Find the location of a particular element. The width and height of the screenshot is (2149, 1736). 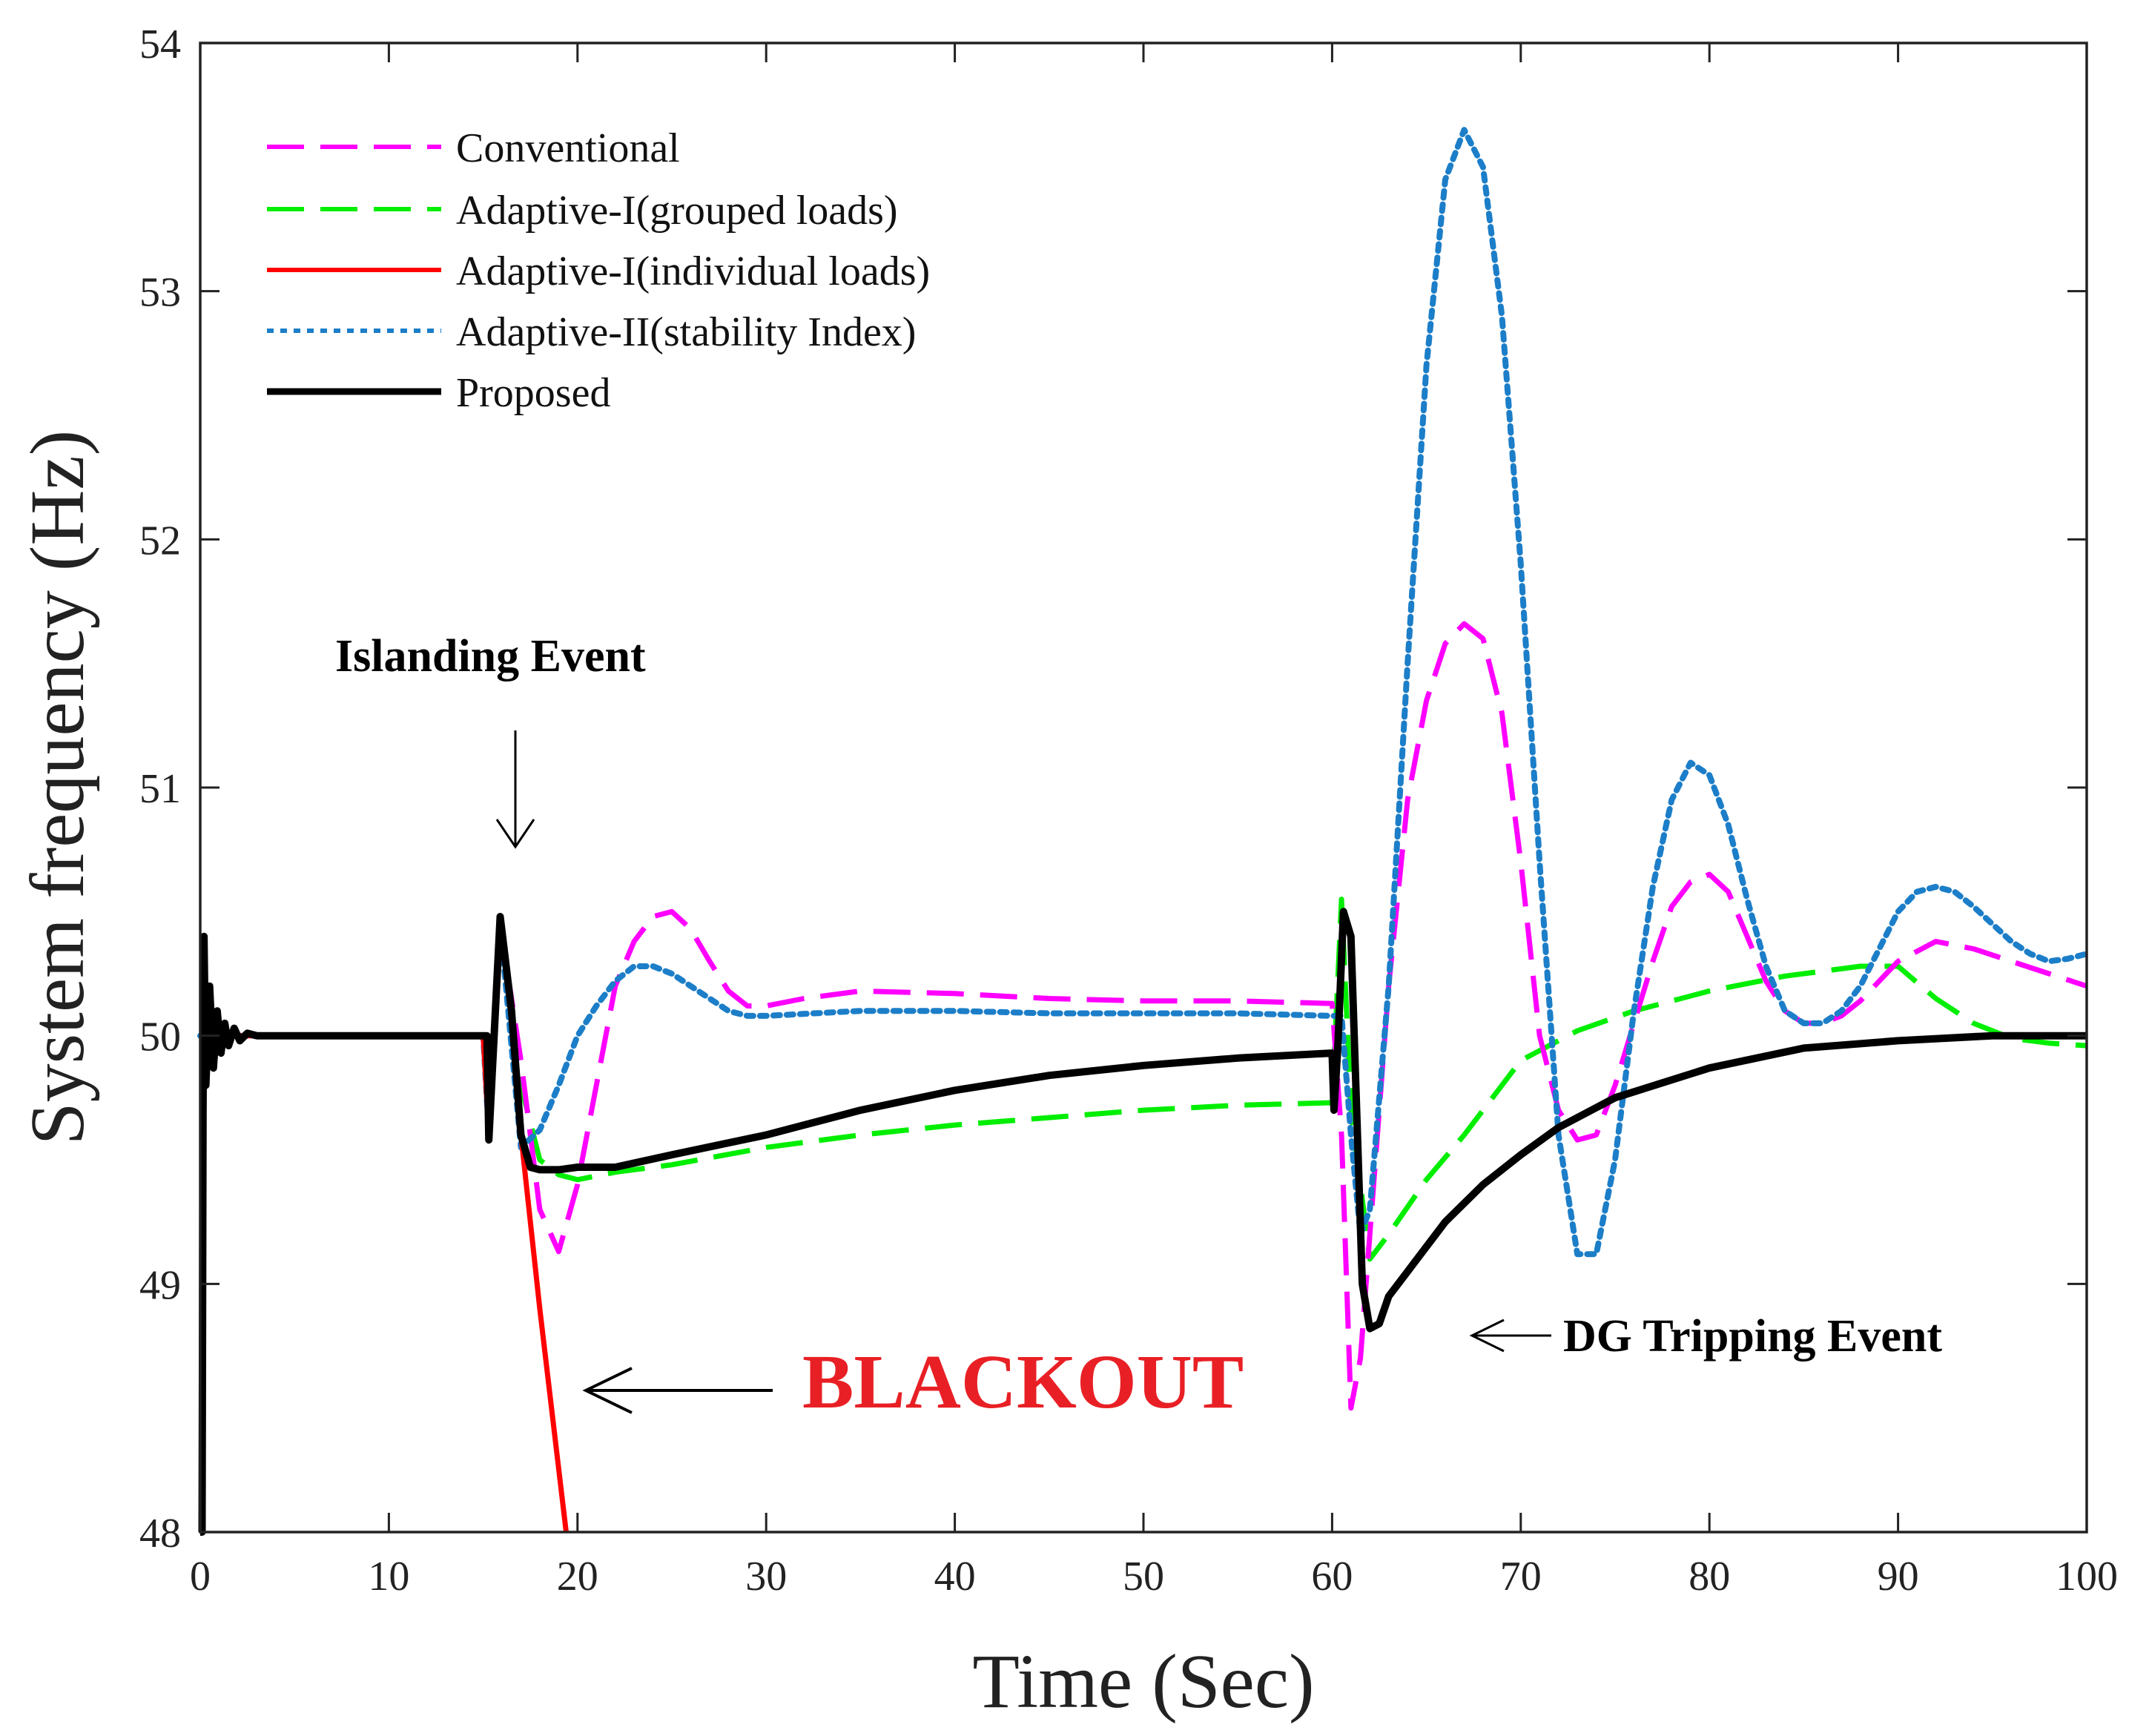

y-tick-label: 53 is located at coordinates (160, 293).